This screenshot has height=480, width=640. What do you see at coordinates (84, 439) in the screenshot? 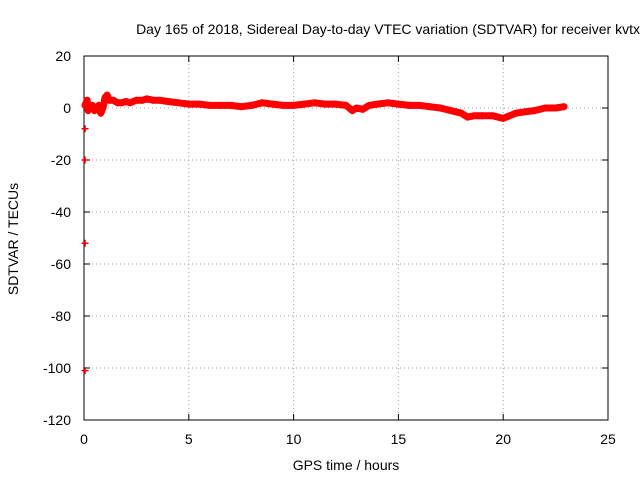
I see `x-tick-label: 0` at bounding box center [84, 439].